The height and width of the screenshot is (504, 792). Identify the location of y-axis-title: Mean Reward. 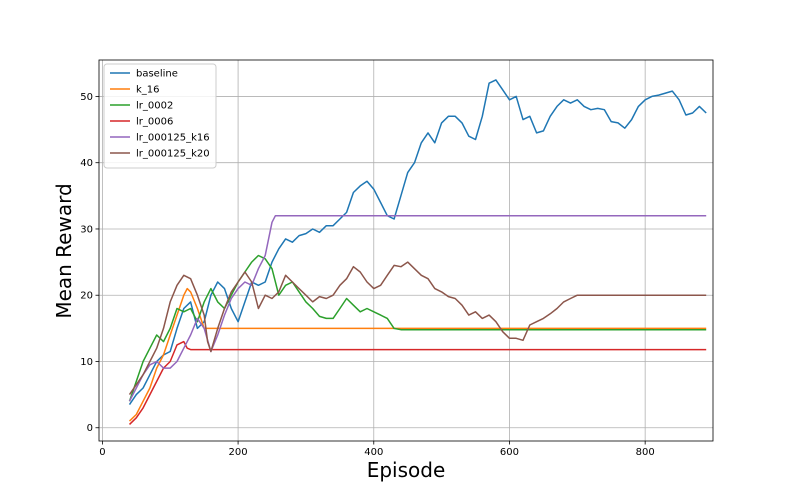
(64, 250).